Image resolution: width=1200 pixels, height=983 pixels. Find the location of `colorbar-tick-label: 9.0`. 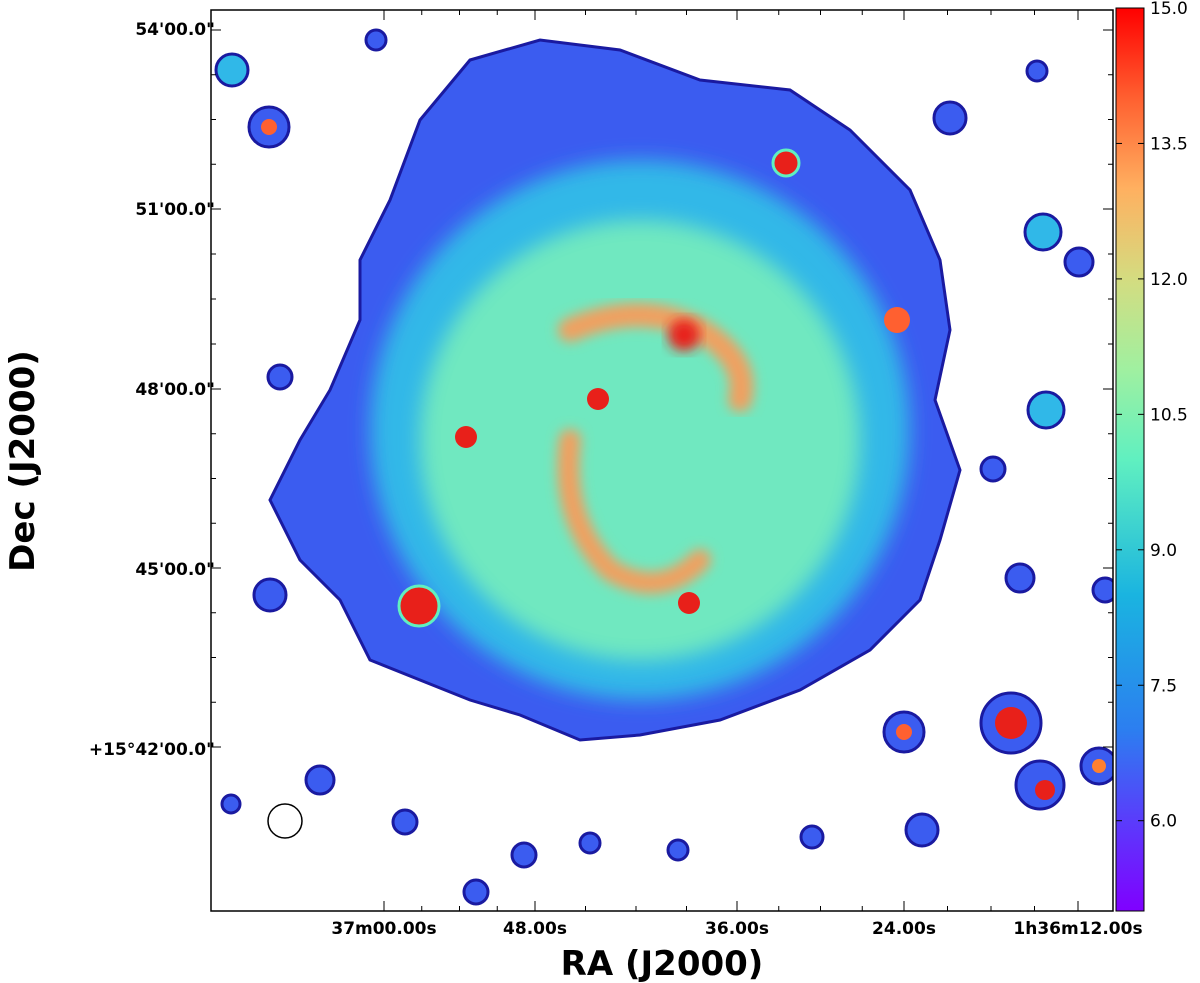

colorbar-tick-label: 9.0 is located at coordinates (1163, 551).